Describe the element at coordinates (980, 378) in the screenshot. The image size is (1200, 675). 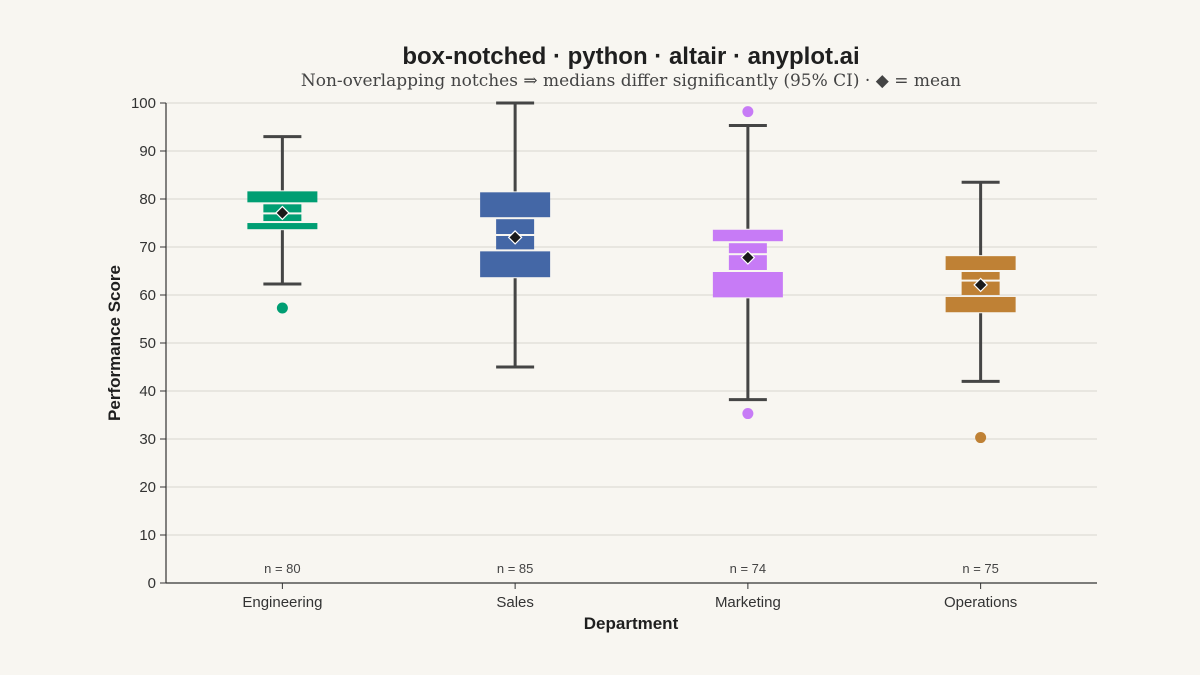
I see `box-operations: n = 75` at that location.